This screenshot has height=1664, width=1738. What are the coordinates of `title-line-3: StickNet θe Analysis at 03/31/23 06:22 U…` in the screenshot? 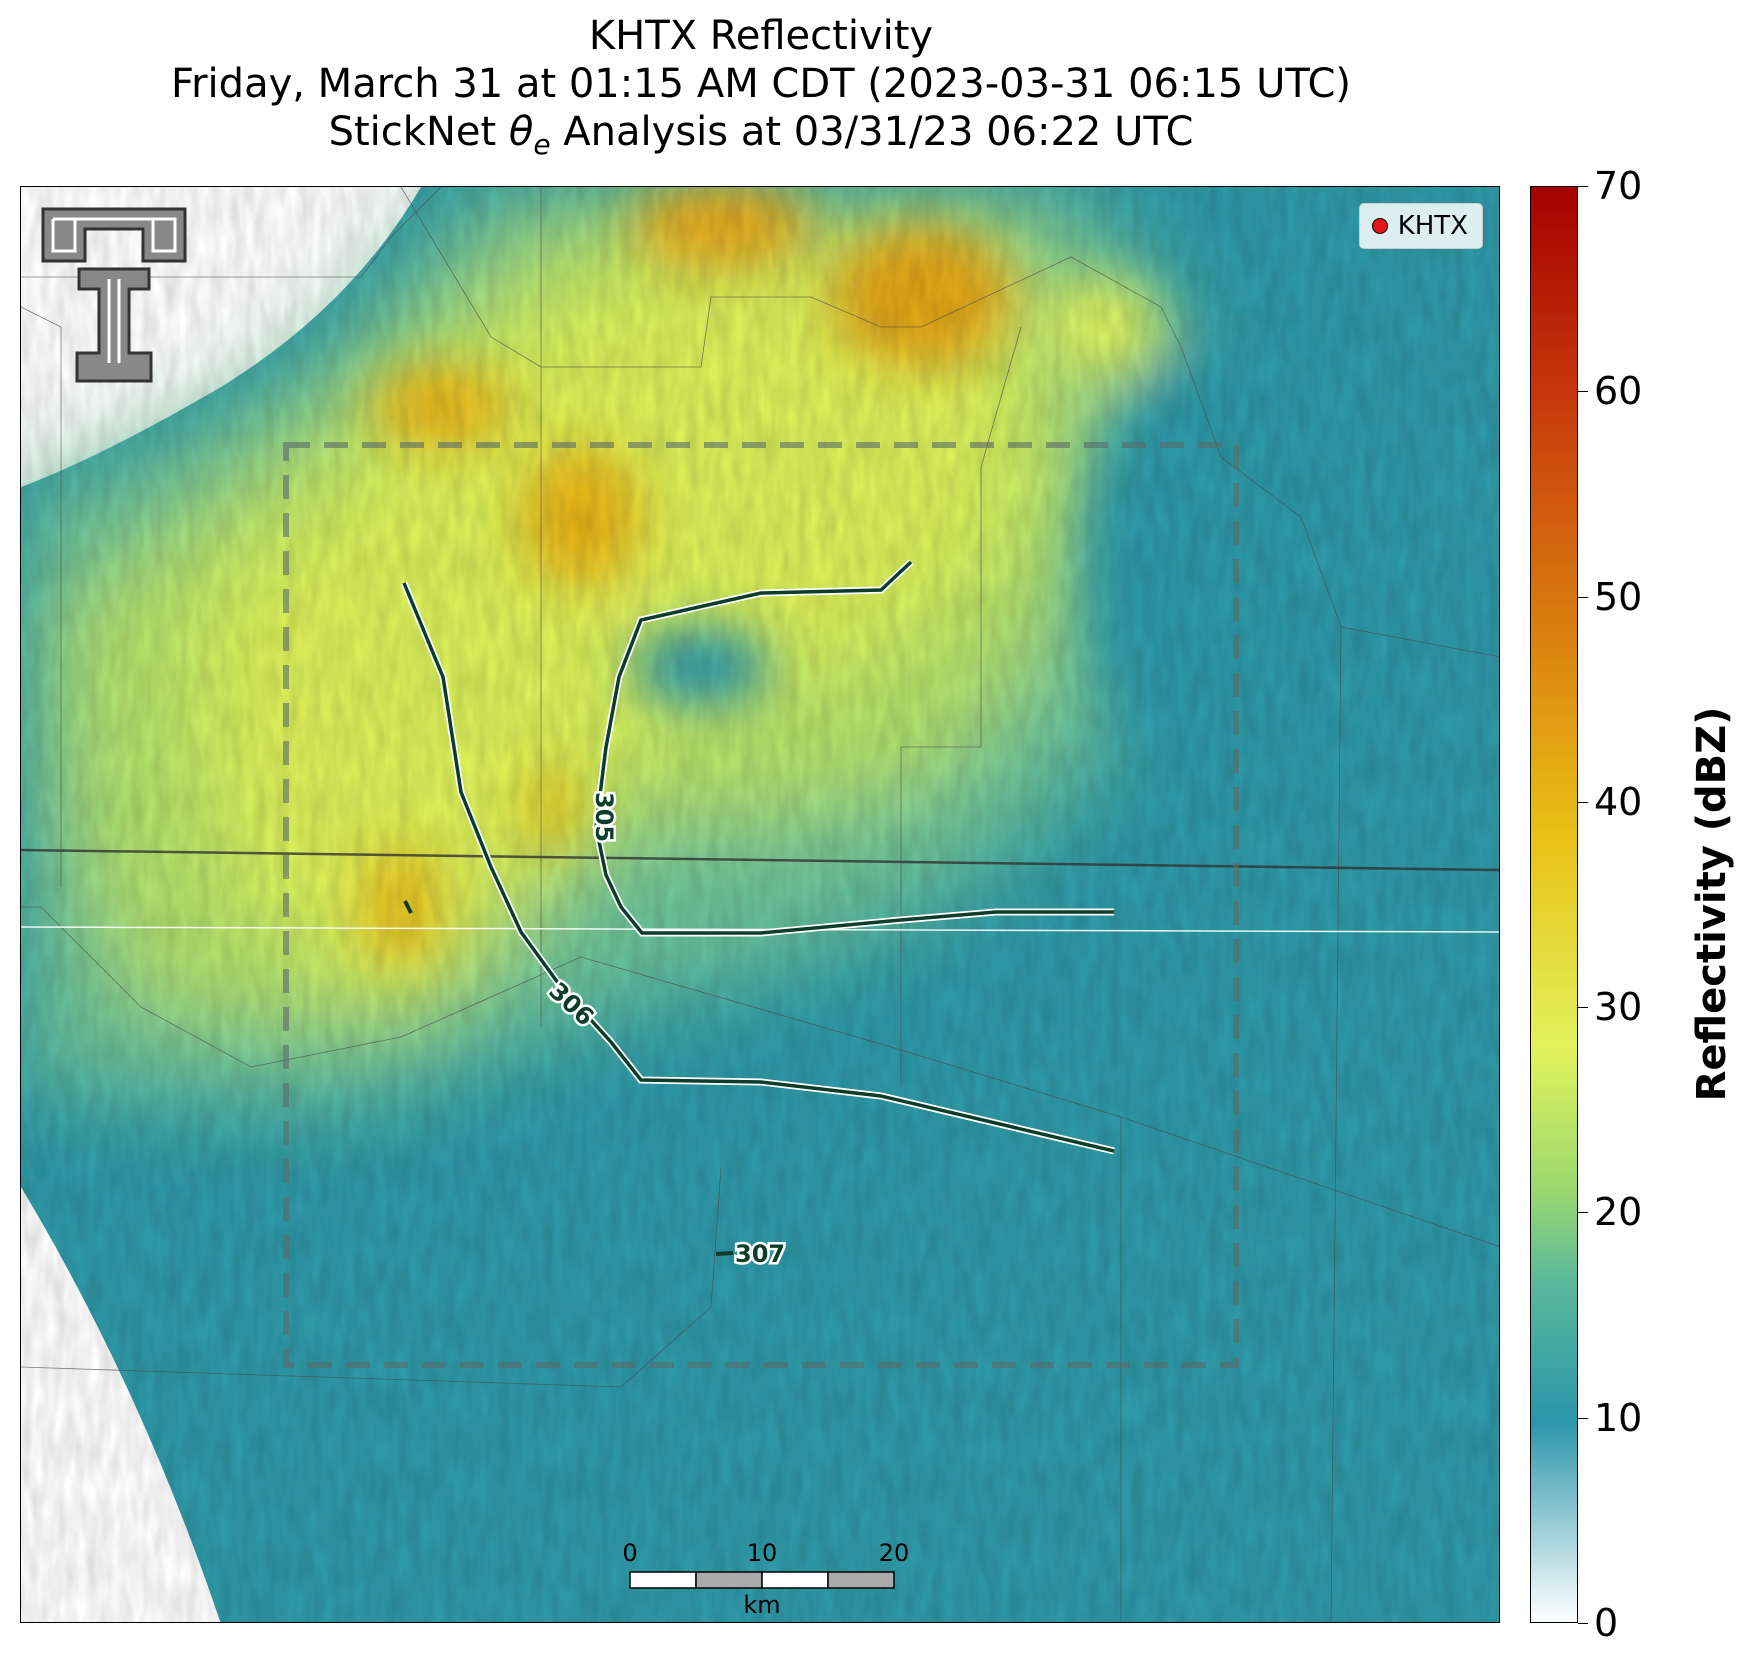 It's located at (761, 138).